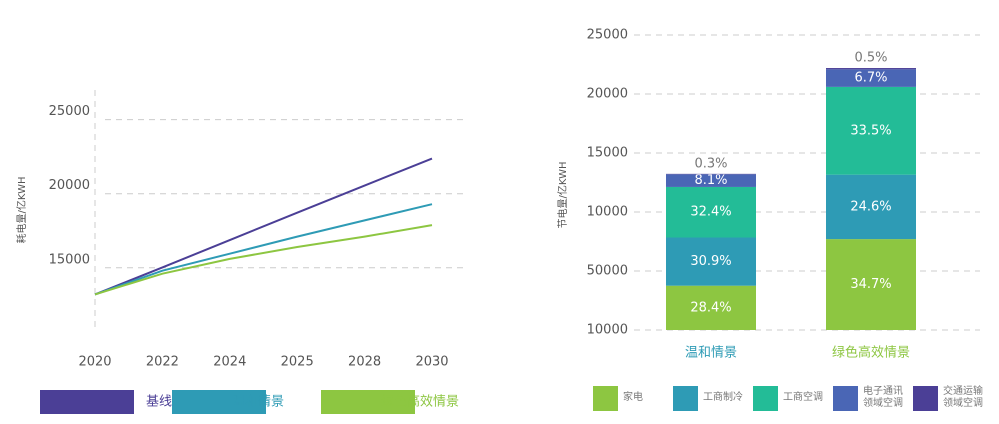 This screenshot has width=999, height=424. What do you see at coordinates (297, 362) in the screenshot?
I see `x-tick-label: 2025` at bounding box center [297, 362].